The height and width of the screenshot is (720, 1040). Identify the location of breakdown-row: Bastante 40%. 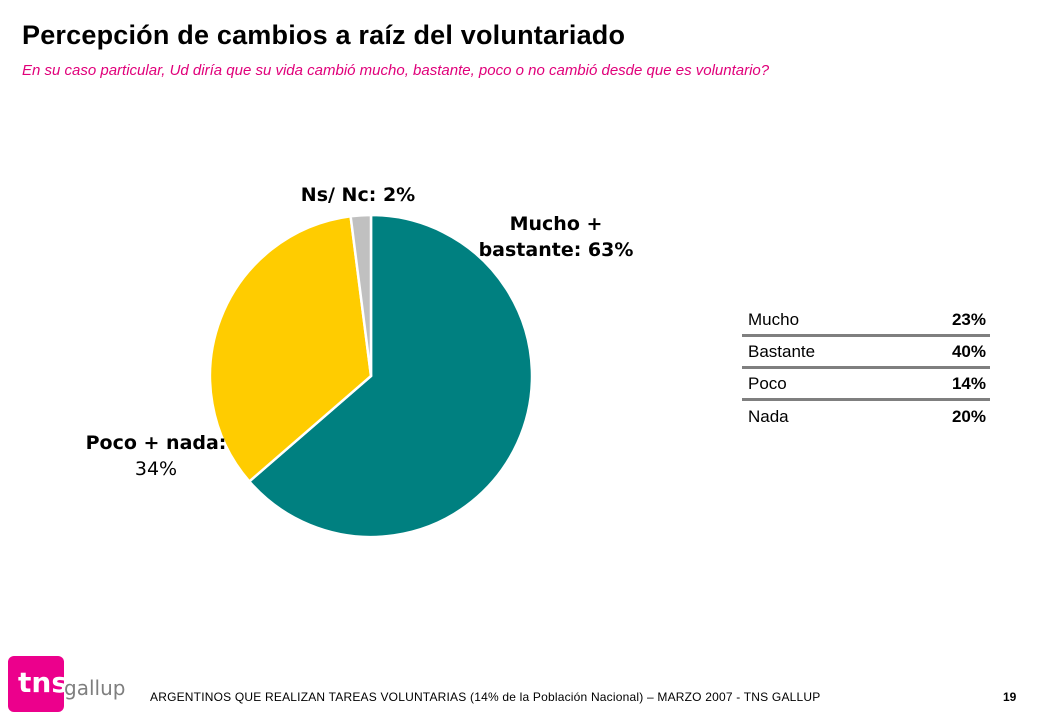
(866, 353).